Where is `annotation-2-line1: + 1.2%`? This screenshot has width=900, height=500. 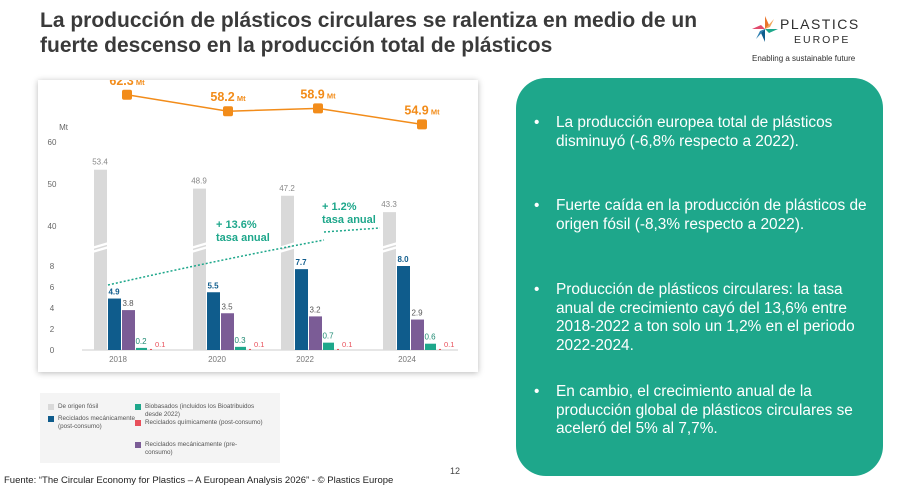
annotation-2-line1: + 1.2% is located at coordinates (339, 207).